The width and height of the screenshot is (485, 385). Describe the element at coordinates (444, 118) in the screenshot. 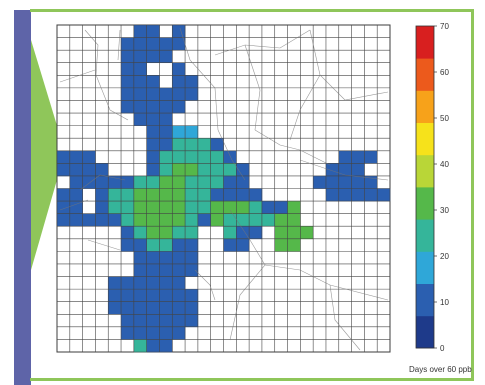

I see `colorbar-tick-label: 50` at that location.